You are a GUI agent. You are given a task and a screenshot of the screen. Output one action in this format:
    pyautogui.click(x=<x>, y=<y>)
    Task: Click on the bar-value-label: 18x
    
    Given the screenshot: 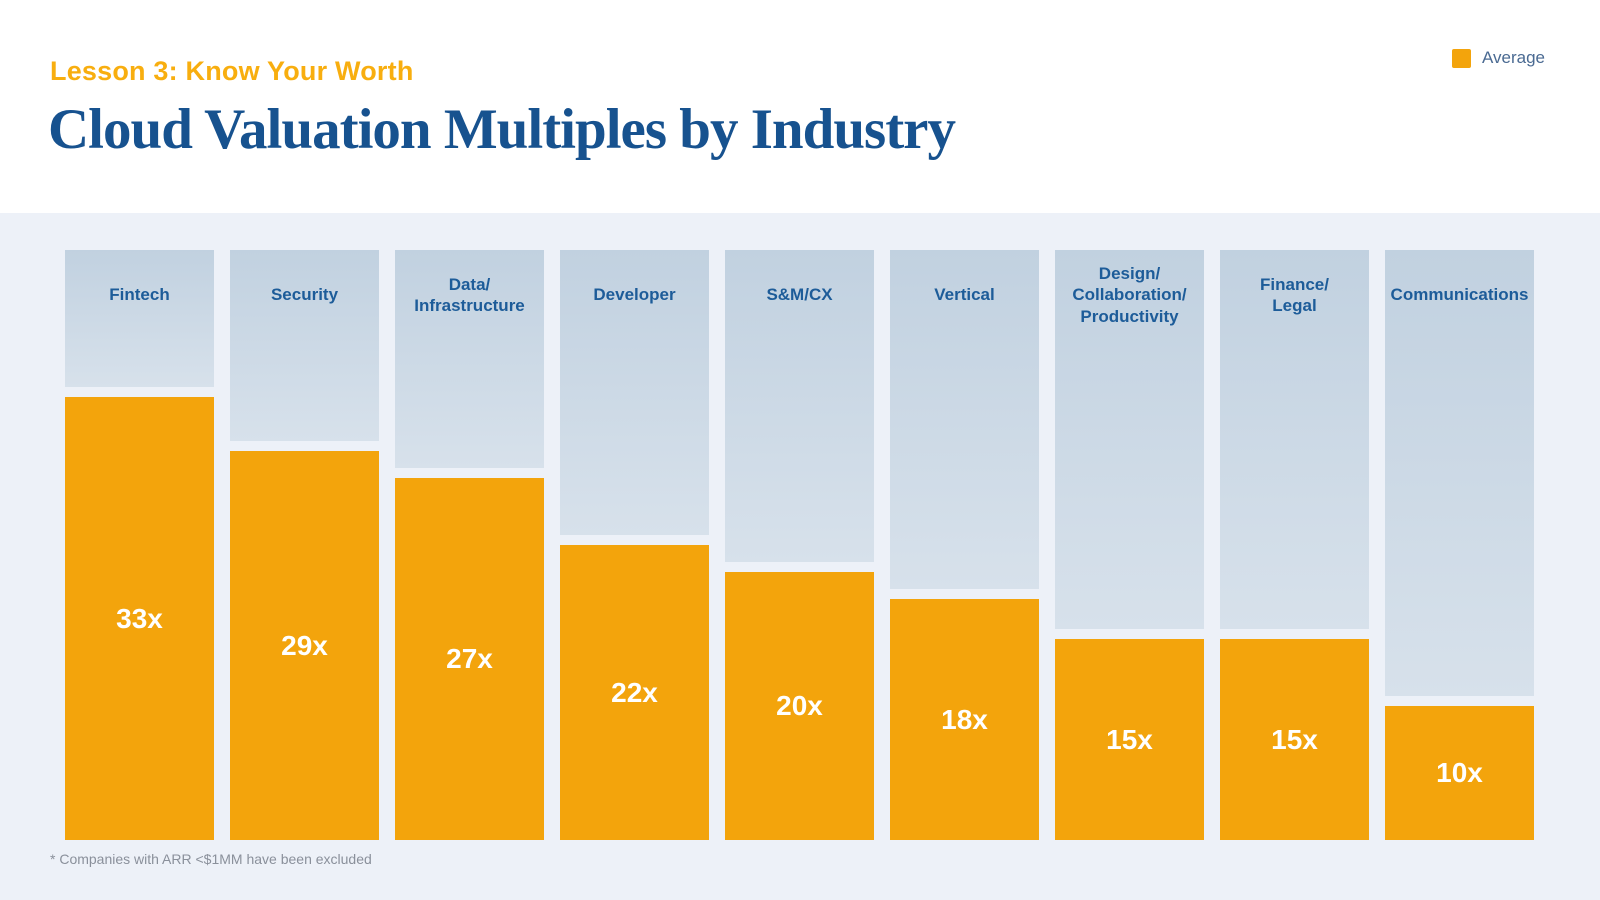 What is the action you would take?
    pyautogui.click(x=964, y=719)
    